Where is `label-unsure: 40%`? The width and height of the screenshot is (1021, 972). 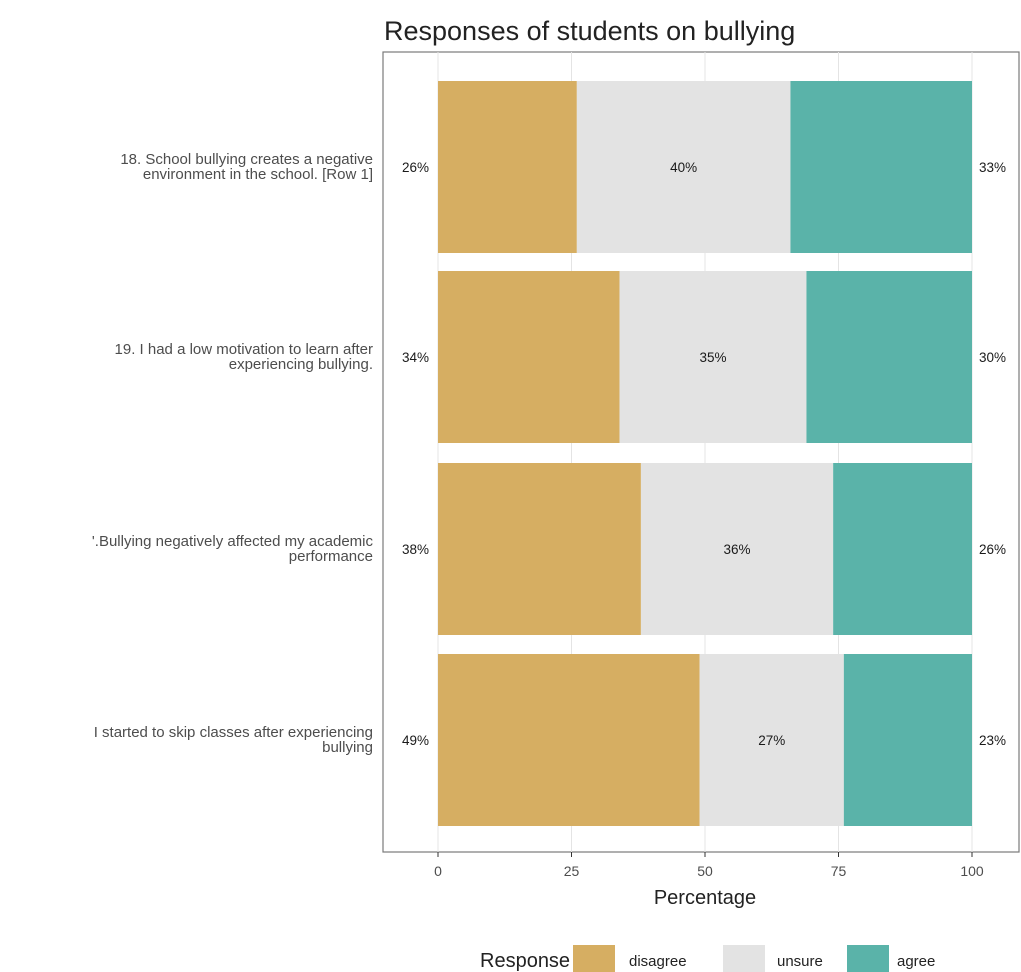 label-unsure: 40% is located at coordinates (683, 167).